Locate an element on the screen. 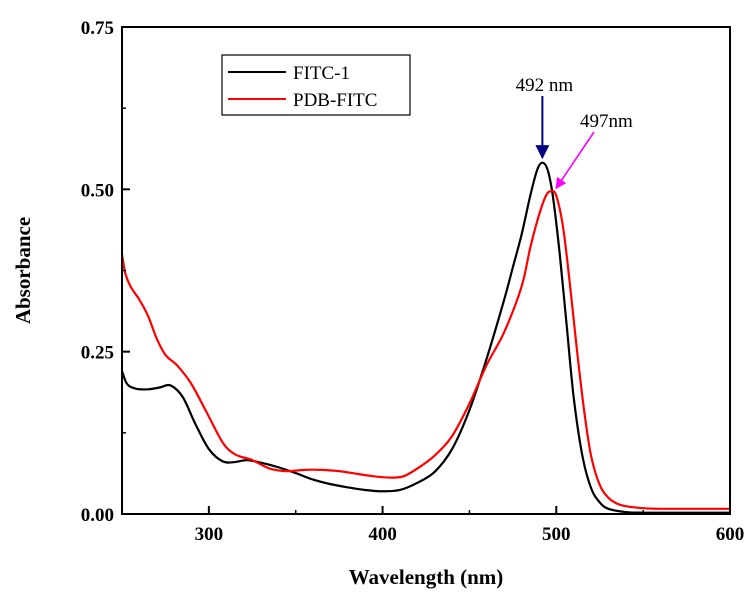  x-tick-label: 400 is located at coordinates (382, 534).